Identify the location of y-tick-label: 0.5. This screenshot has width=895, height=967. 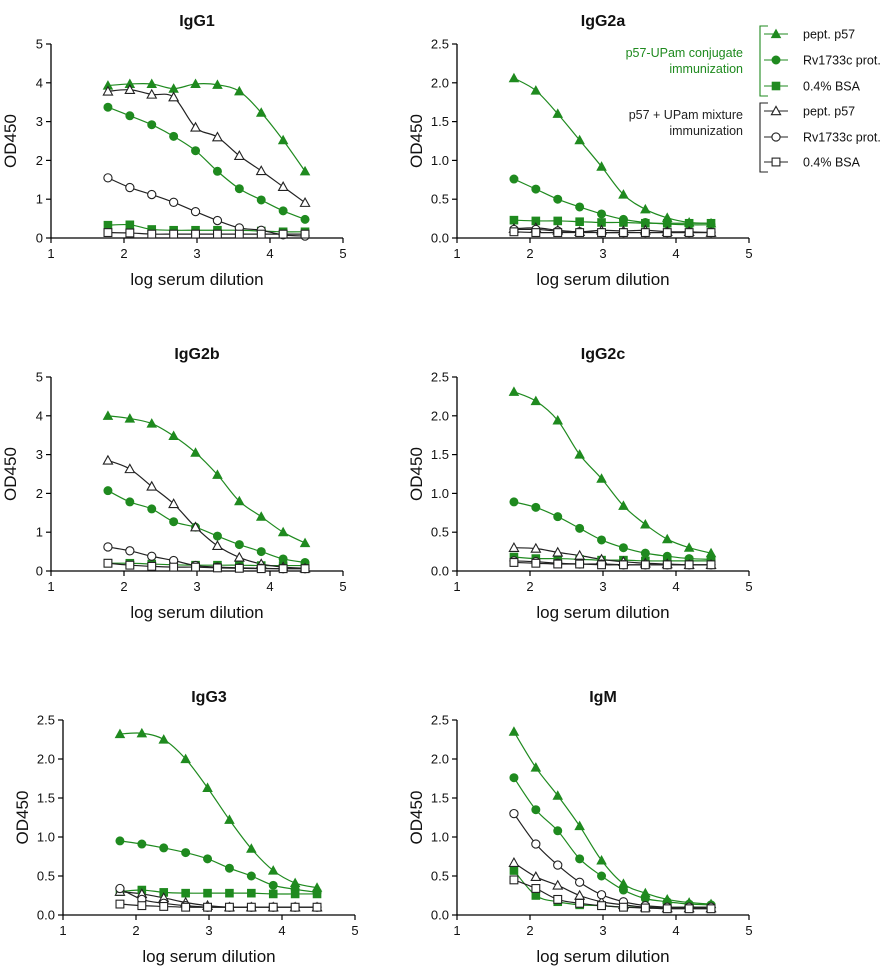
(46, 876).